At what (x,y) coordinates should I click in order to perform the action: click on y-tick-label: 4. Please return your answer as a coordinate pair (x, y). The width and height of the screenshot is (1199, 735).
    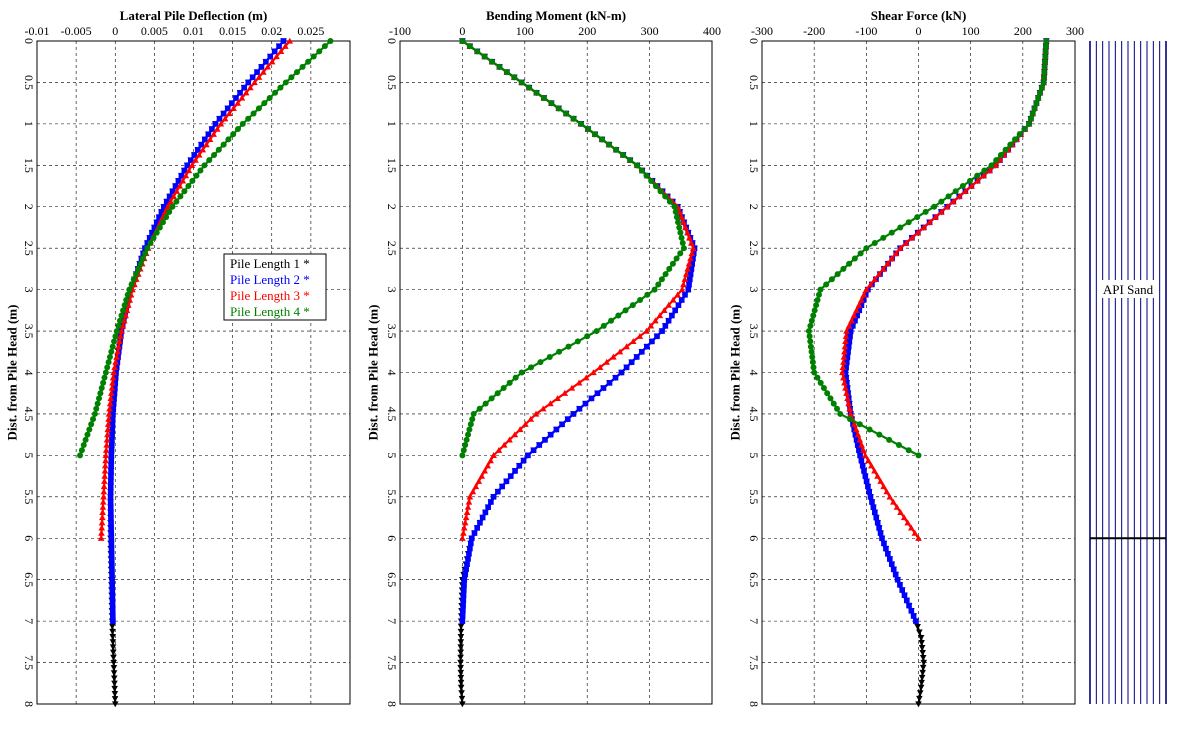
    Looking at the image, I should click on (754, 373).